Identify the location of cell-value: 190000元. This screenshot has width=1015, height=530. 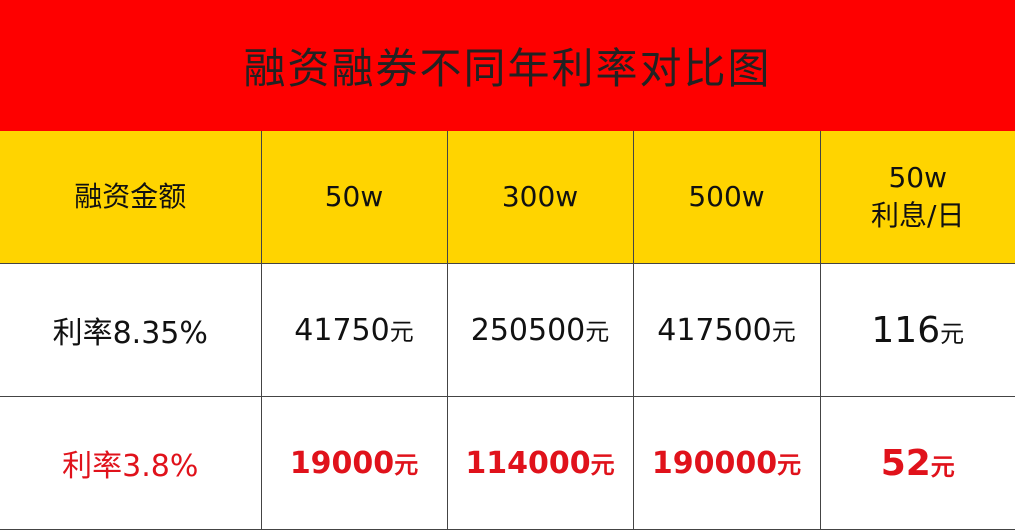
(726, 463).